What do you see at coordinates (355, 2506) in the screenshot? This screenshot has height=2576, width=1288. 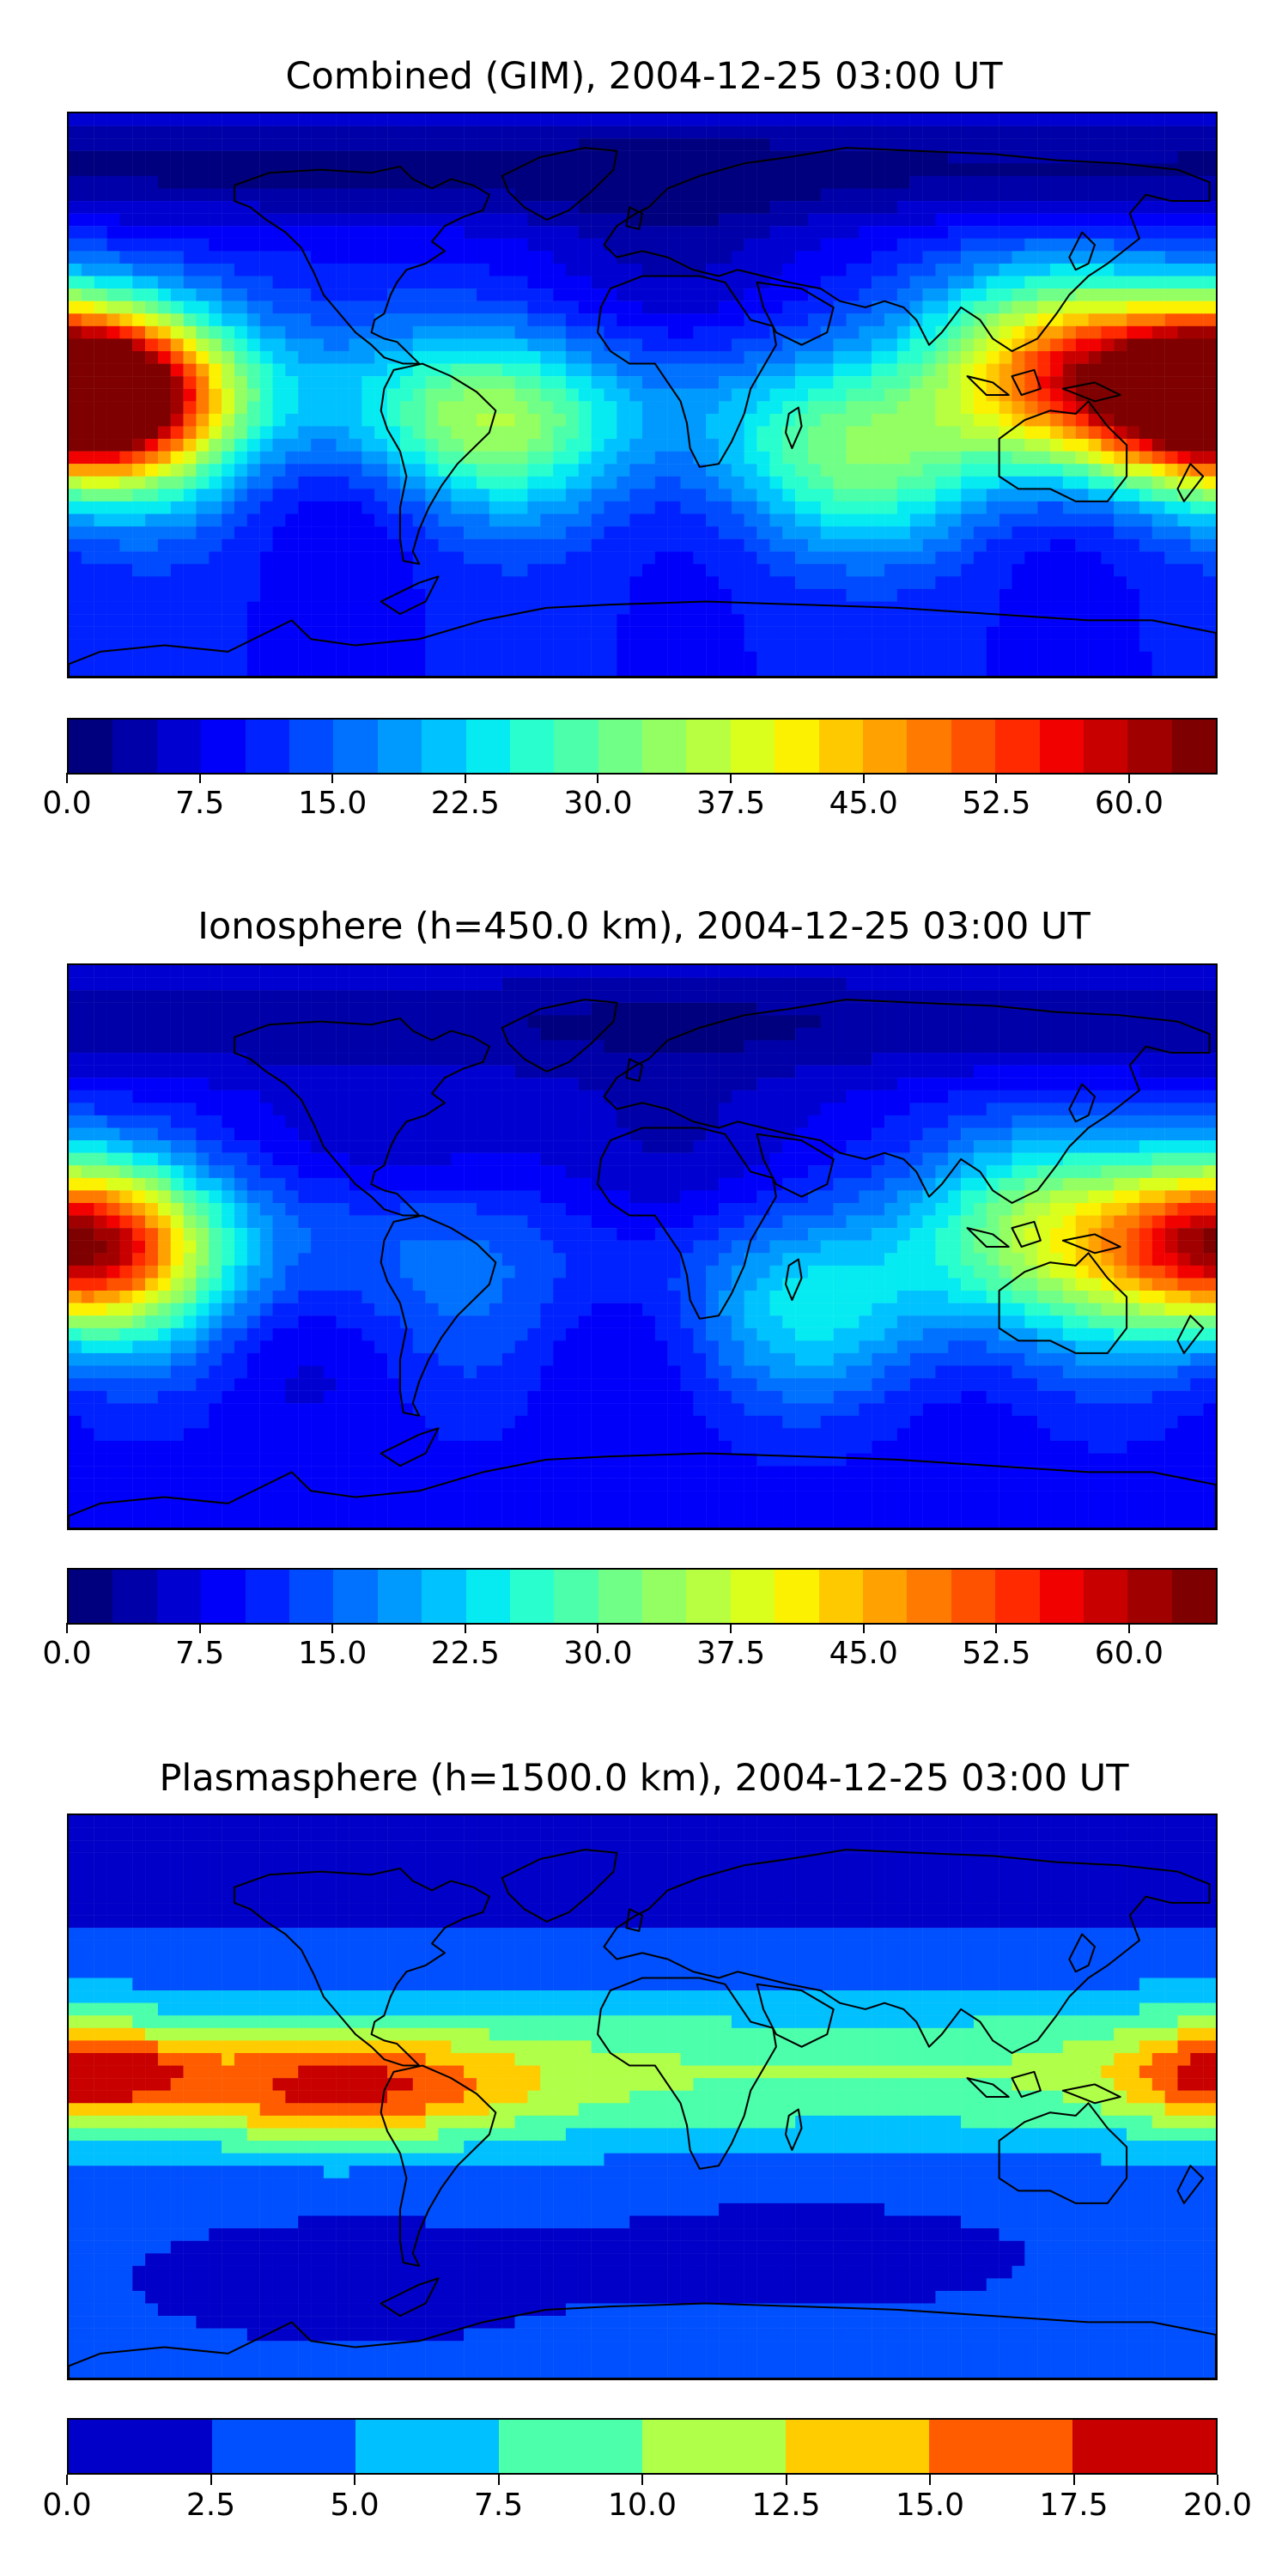 I see `colorbar-tick-label: 5.0` at bounding box center [355, 2506].